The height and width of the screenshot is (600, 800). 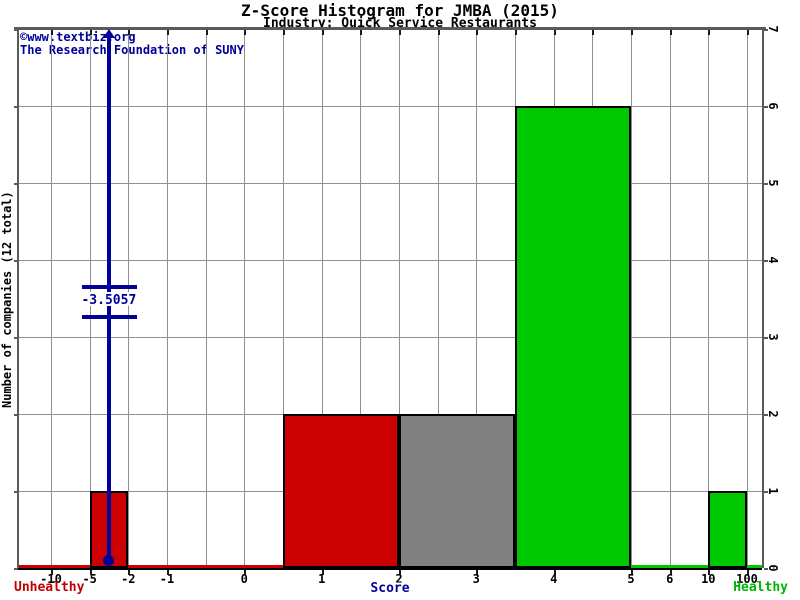 What do you see at coordinates (167, 579) in the screenshot?
I see `x-tick-label: -1` at bounding box center [167, 579].